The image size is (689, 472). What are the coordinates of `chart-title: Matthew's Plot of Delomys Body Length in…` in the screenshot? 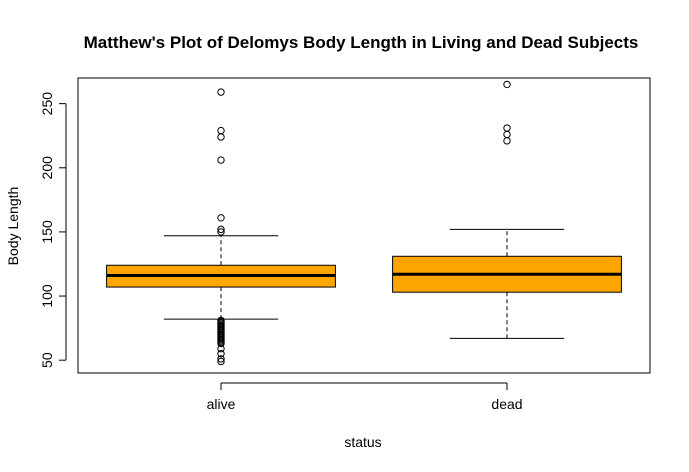 It's located at (361, 42).